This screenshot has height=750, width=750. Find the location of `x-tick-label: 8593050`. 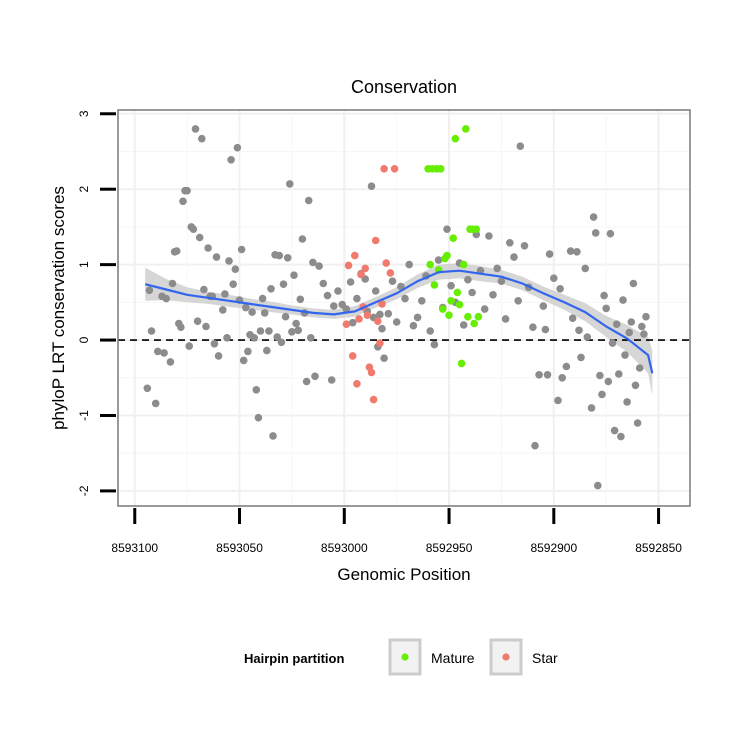

x-tick-label: 8593050 is located at coordinates (239, 548).